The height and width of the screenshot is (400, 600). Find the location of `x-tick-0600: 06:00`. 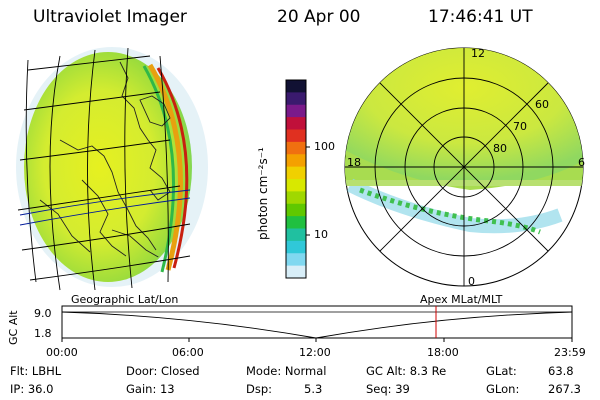

x-tick-0600: 06:00 is located at coordinates (188, 352).